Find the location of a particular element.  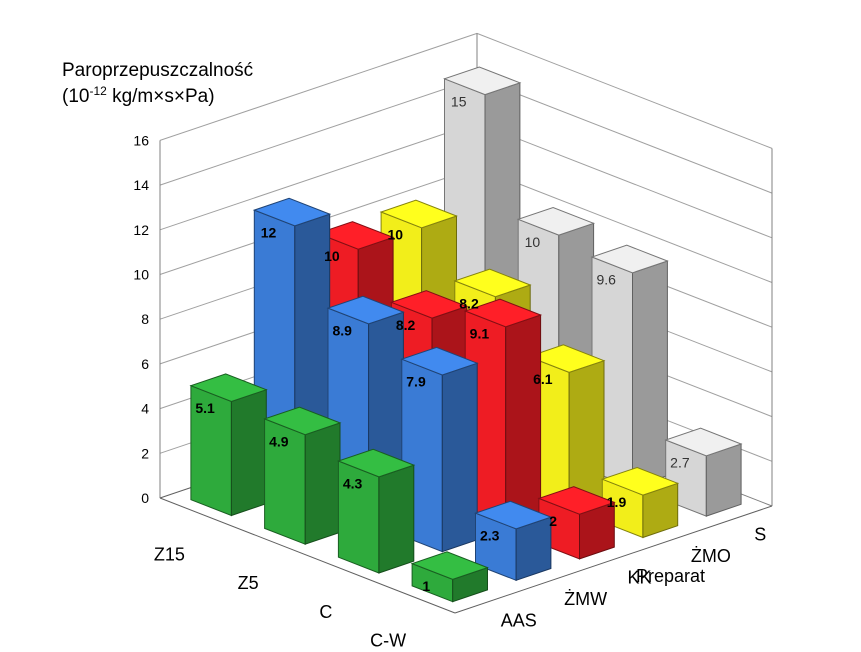

series-label: ŻMO is located at coordinates (711, 556).